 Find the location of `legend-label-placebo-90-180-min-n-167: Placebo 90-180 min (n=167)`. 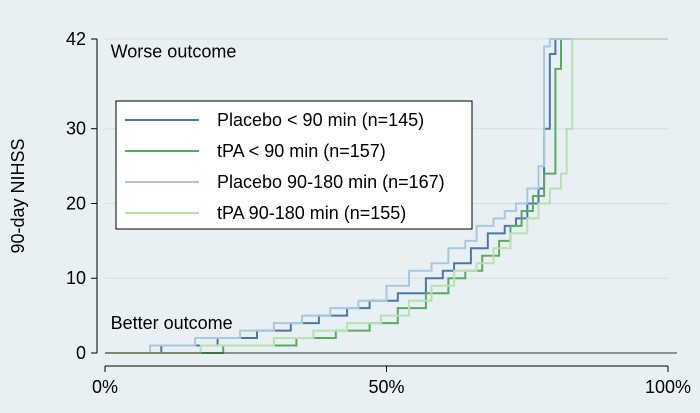

legend-label-placebo-90-180-min-n-167: Placebo 90-180 min (n=167) is located at coordinates (331, 182).